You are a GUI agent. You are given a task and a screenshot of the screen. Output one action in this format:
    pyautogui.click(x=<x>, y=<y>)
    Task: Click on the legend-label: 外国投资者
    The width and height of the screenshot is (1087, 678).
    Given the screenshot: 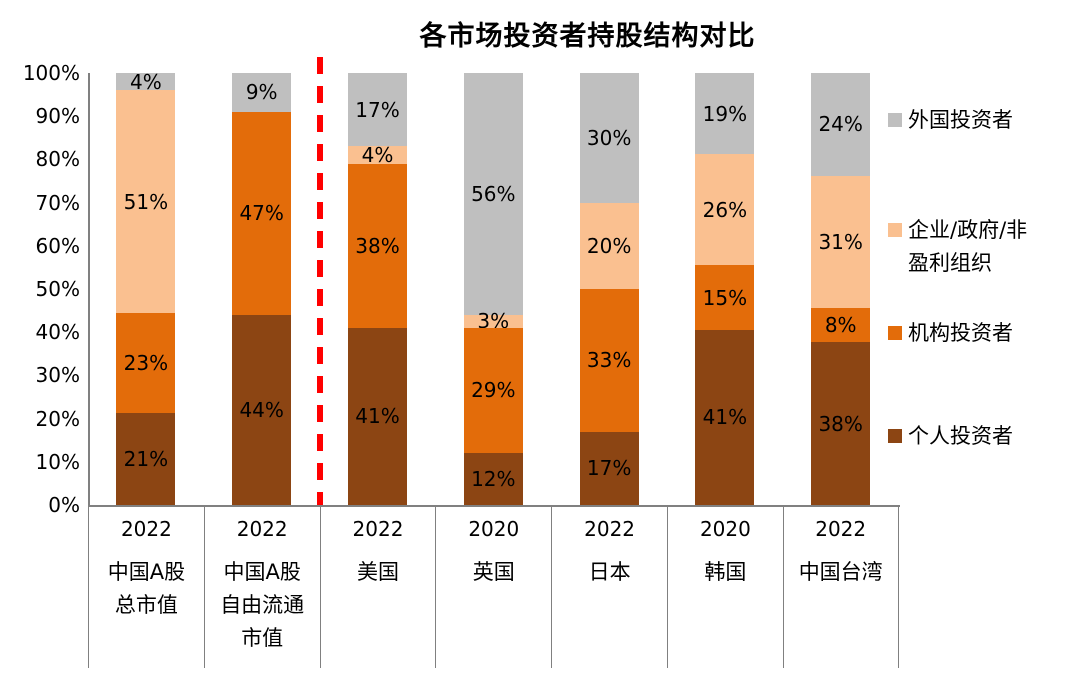 What is the action you would take?
    pyautogui.click(x=960, y=120)
    